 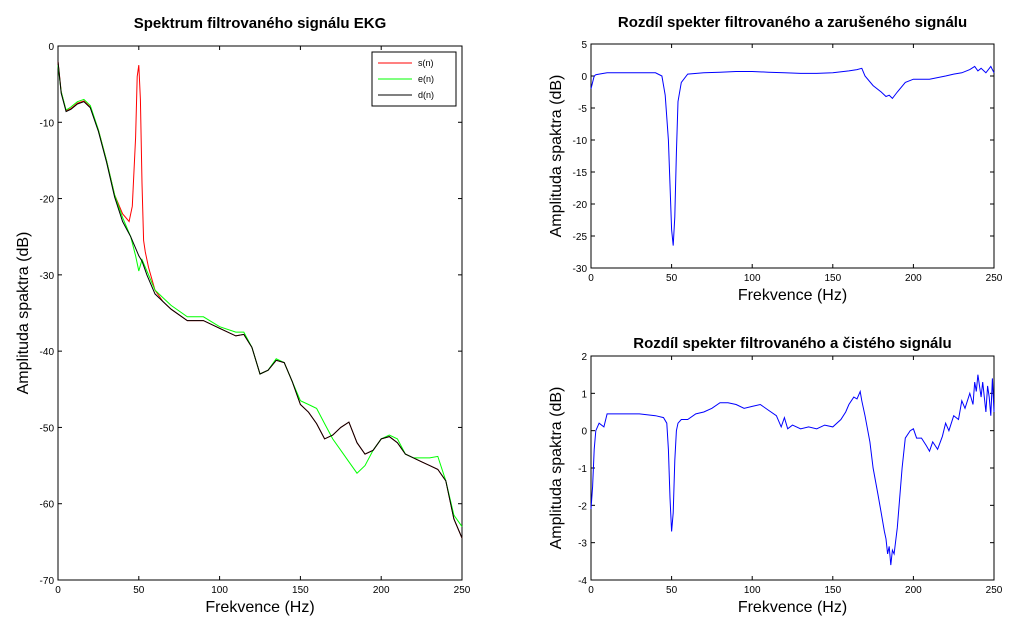 I want to click on chart2-axes-box, so click(x=792, y=156).